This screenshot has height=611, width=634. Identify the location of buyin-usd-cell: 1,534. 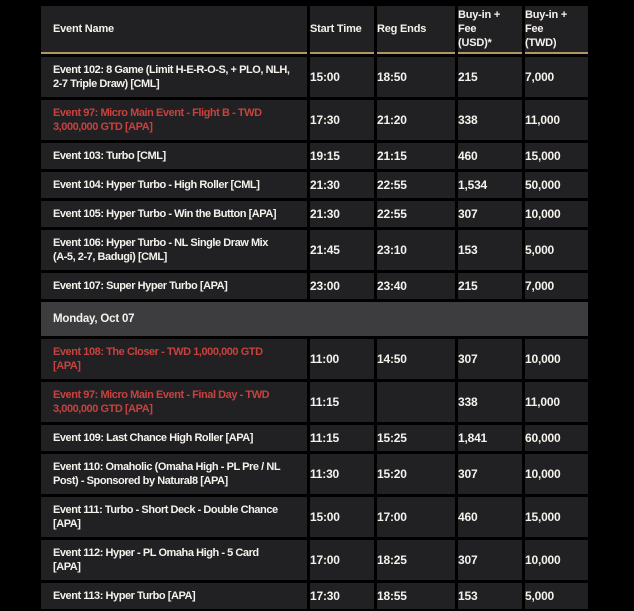
(490, 185).